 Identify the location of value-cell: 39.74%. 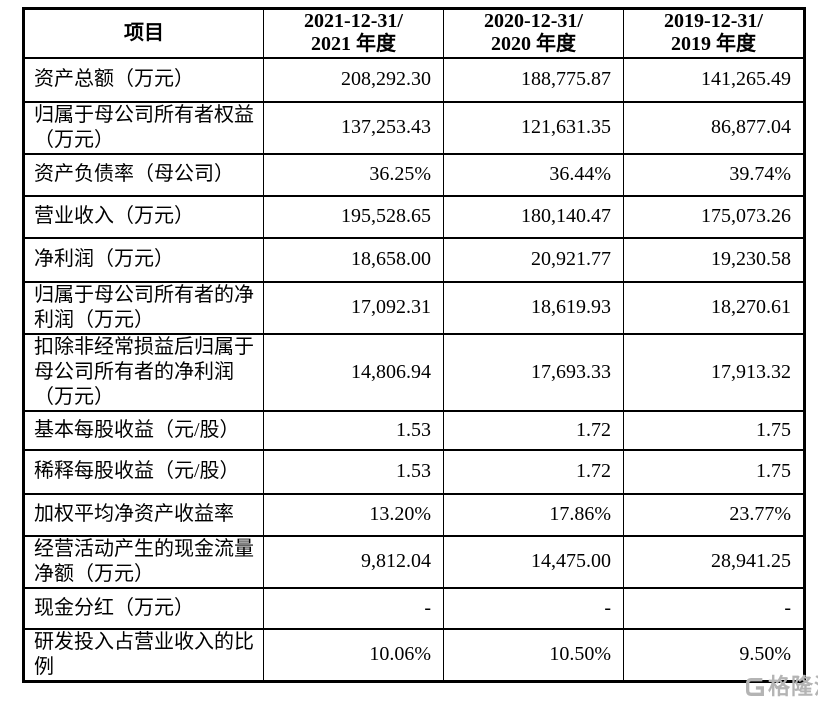
(714, 174).